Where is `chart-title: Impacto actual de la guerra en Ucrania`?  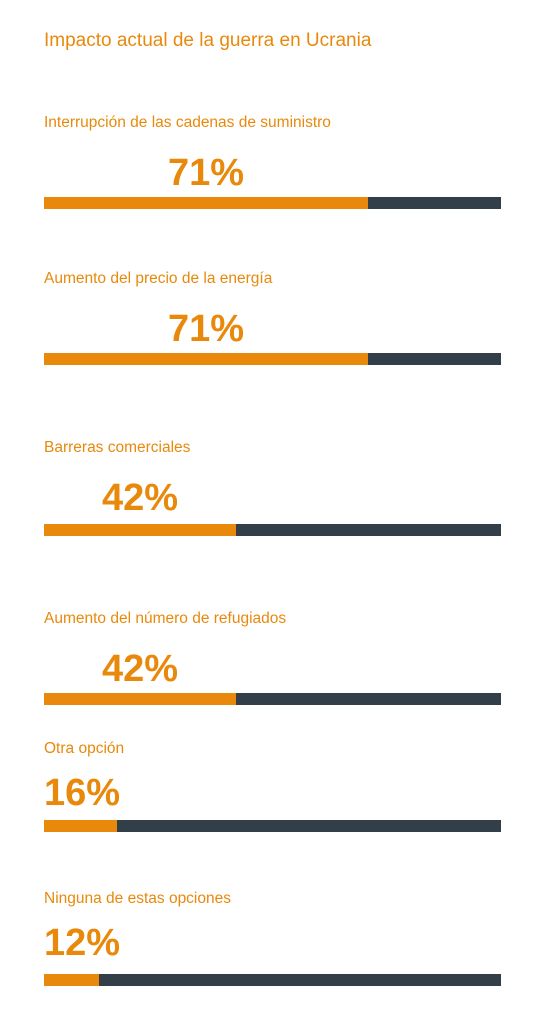
chart-title: Impacto actual de la guerra en Ucrania is located at coordinates (208, 40).